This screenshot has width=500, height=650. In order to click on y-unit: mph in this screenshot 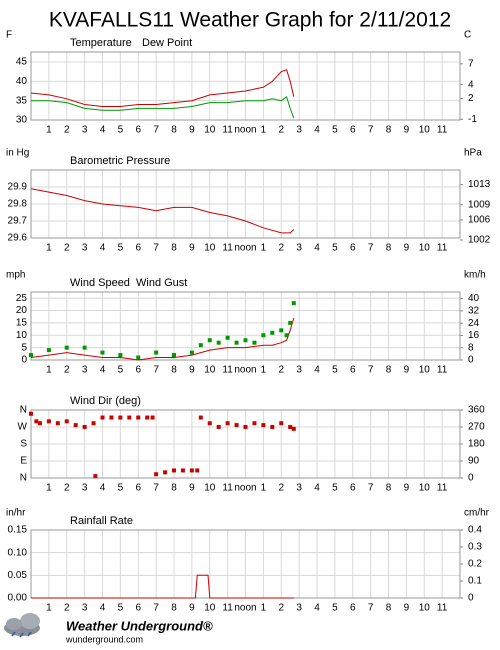, I will do `click(15, 275)`.